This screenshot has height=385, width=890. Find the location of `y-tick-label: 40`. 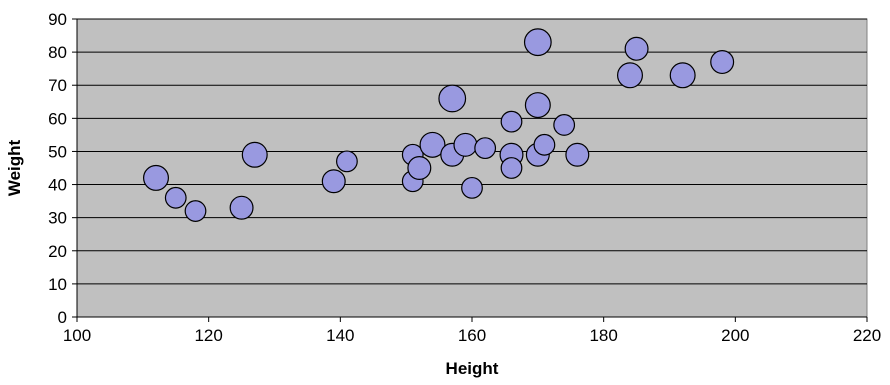

y-tick-label: 40 is located at coordinates (57, 185).